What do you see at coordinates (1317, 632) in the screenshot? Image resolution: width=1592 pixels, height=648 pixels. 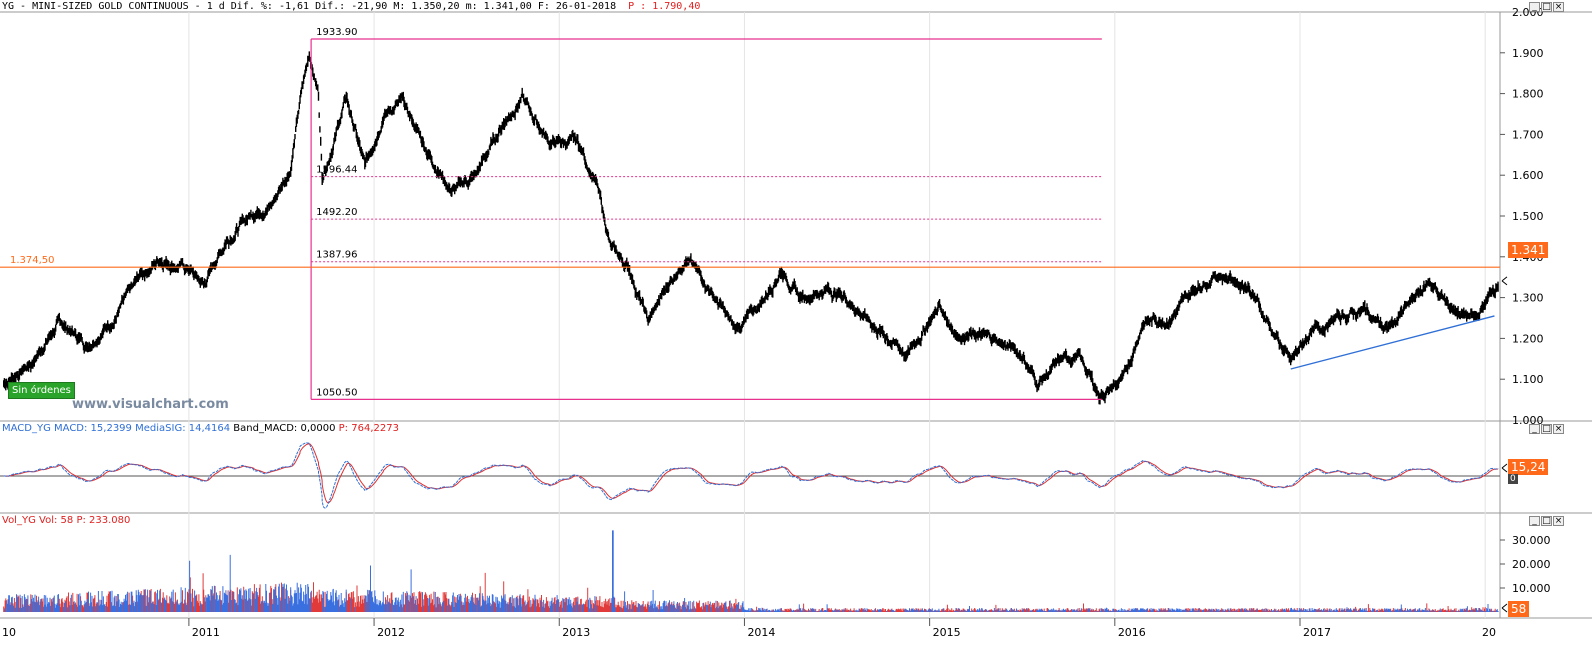 I see `x-tick-label: 2017` at bounding box center [1317, 632].